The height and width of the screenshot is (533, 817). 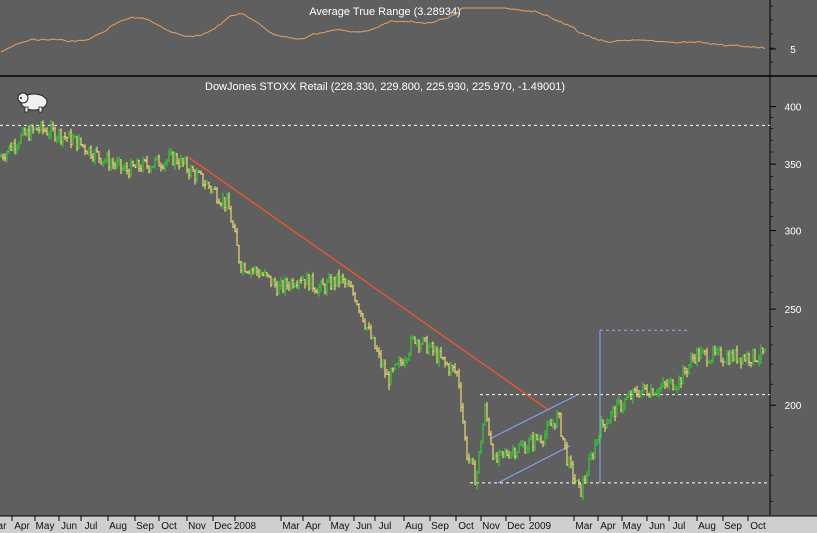 I want to click on x-tick-label: Aug, so click(x=118, y=526).